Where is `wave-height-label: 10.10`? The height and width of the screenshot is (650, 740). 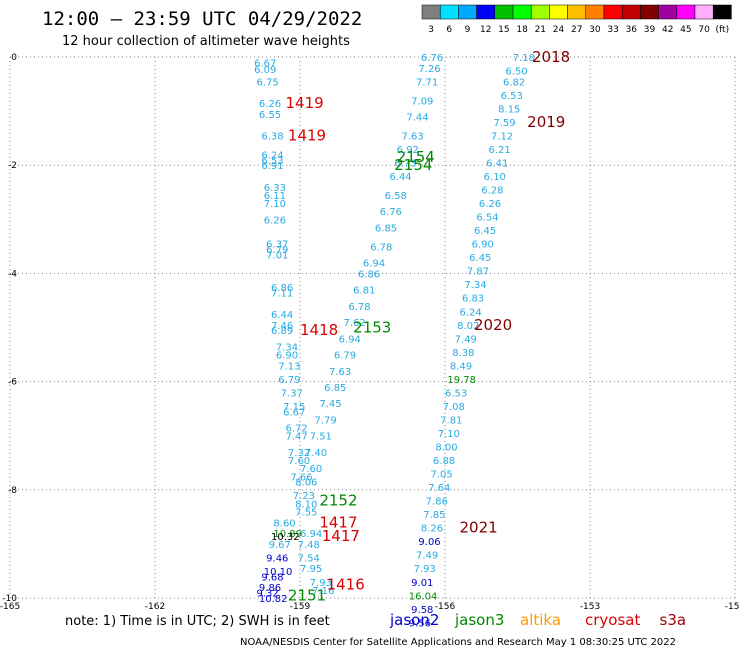
wave-height-label: 10.10 is located at coordinates (278, 572).